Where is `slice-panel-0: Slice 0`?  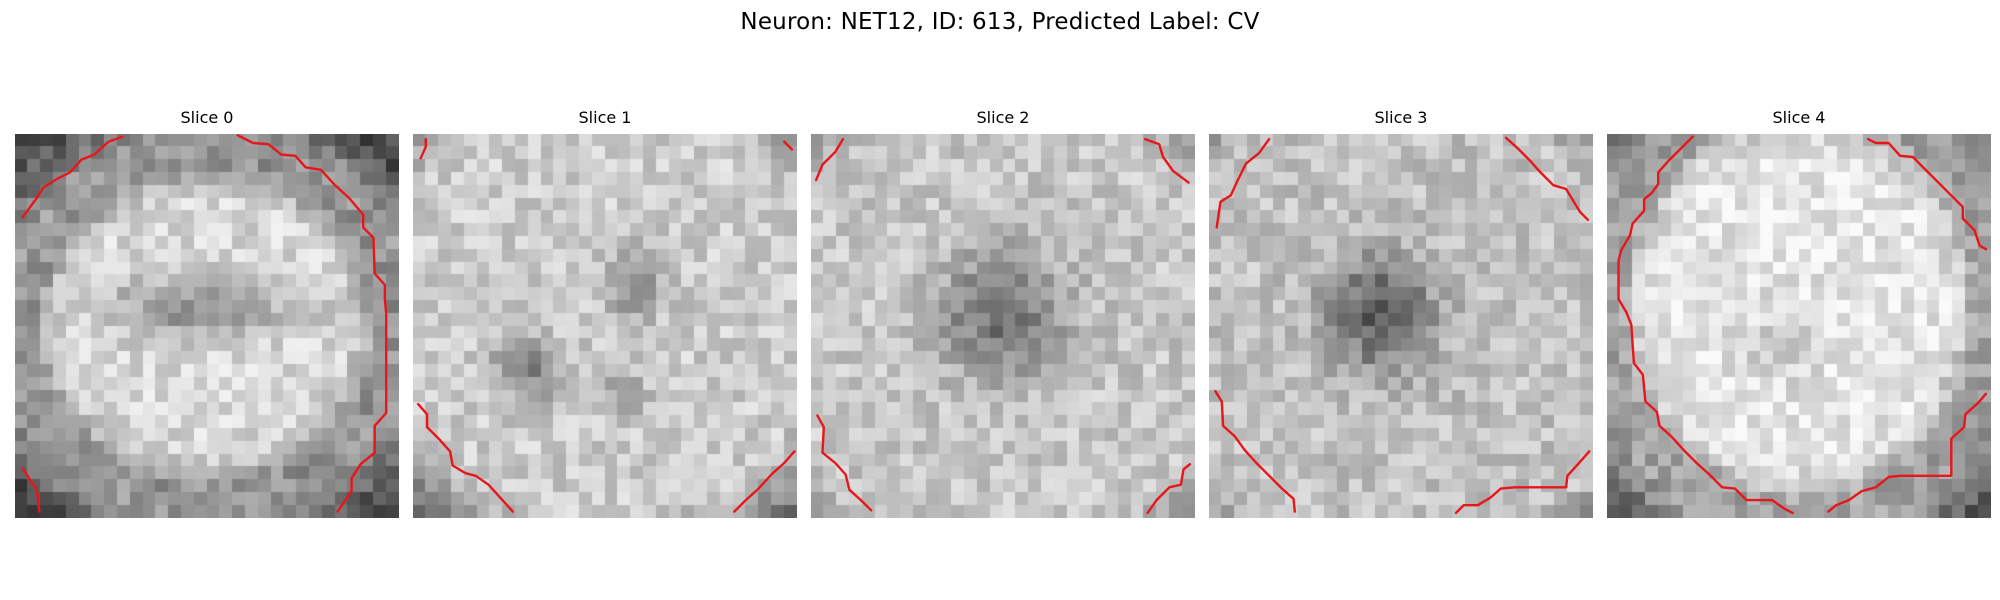
slice-panel-0: Slice 0 is located at coordinates (207, 316).